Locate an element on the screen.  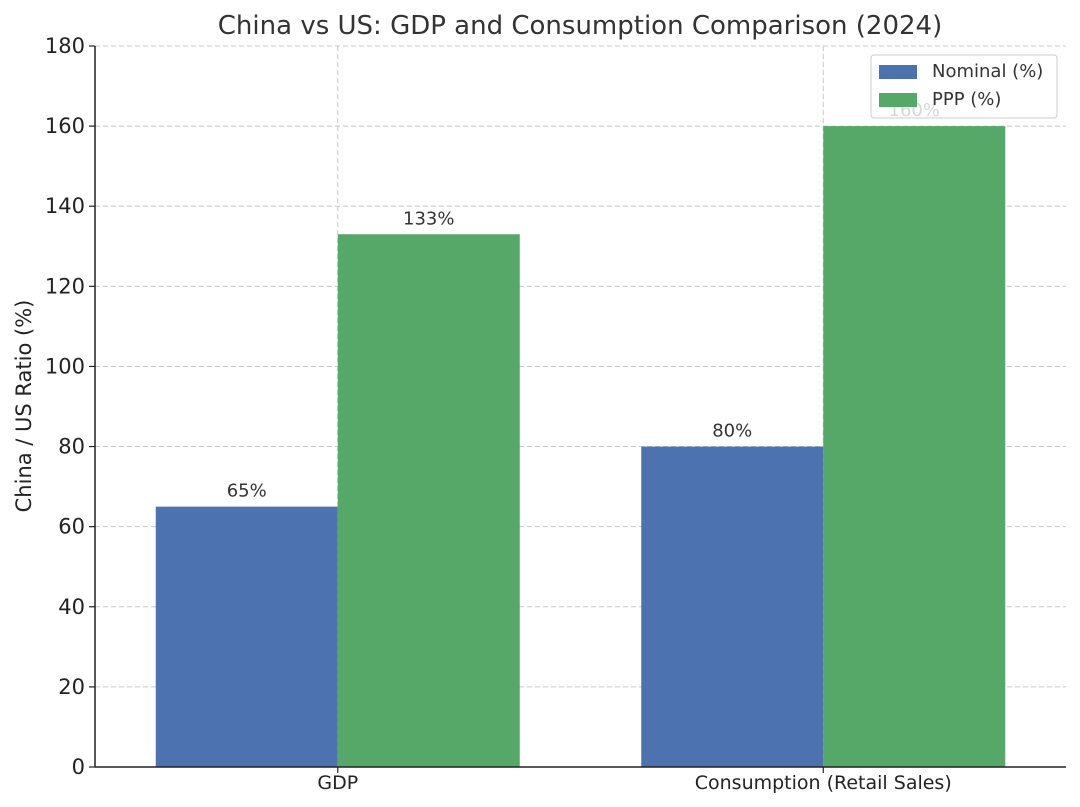
y-tick-label: 80 is located at coordinates (71, 447).